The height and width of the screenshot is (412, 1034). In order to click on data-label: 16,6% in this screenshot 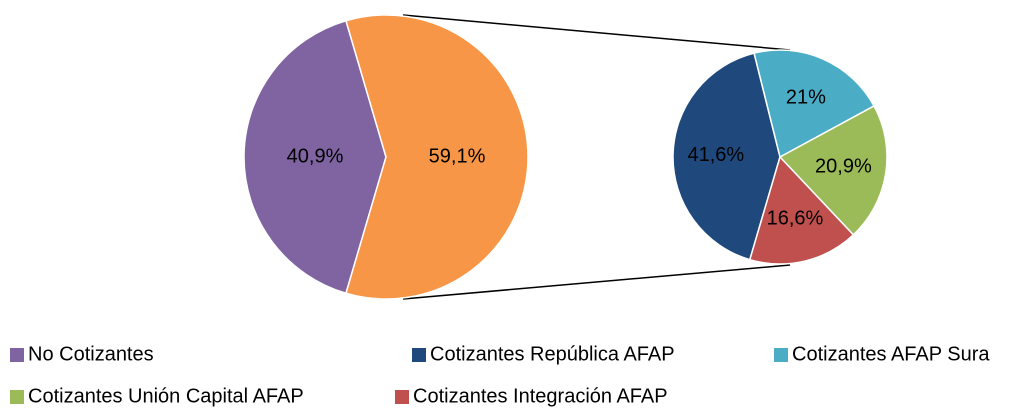, I will do `click(795, 219)`.